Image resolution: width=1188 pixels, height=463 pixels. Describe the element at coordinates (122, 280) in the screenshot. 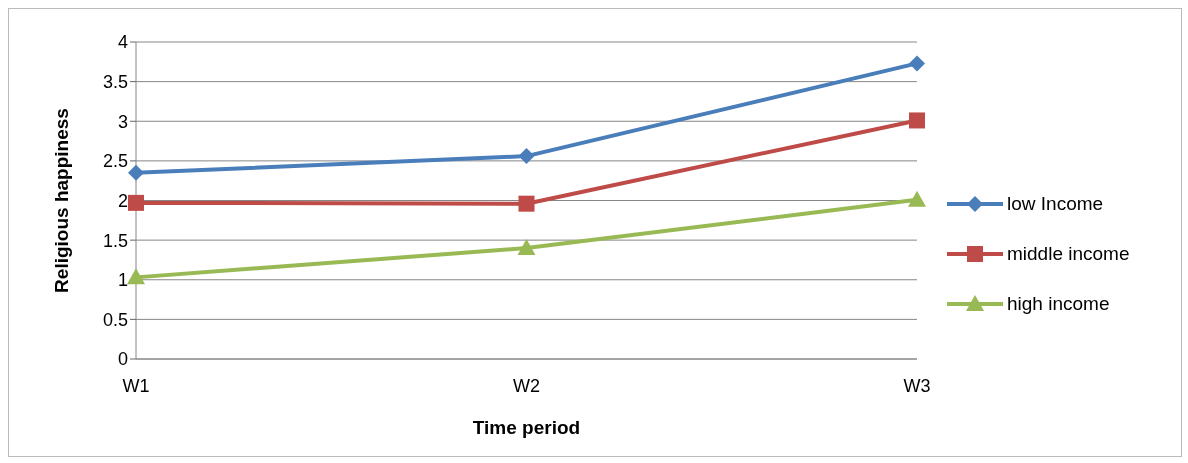

I see `y-tick-label: 1` at that location.